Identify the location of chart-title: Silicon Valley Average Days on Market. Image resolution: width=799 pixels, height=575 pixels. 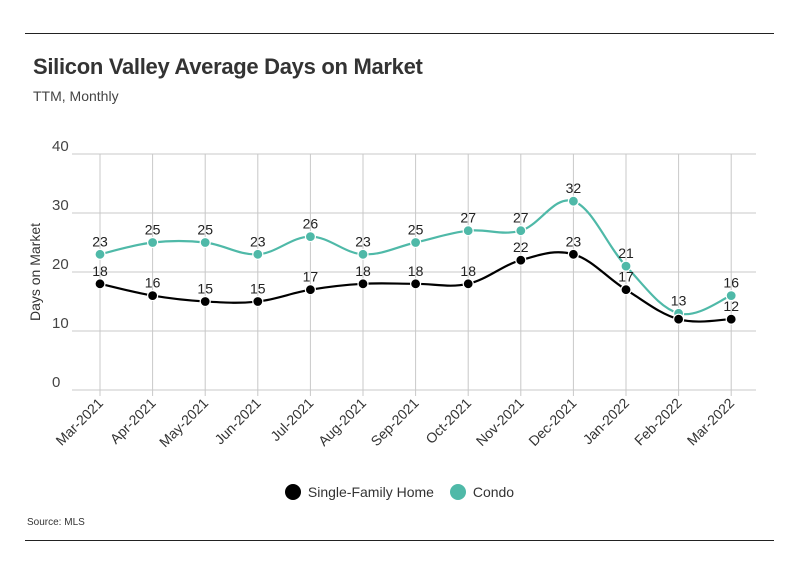
(228, 66).